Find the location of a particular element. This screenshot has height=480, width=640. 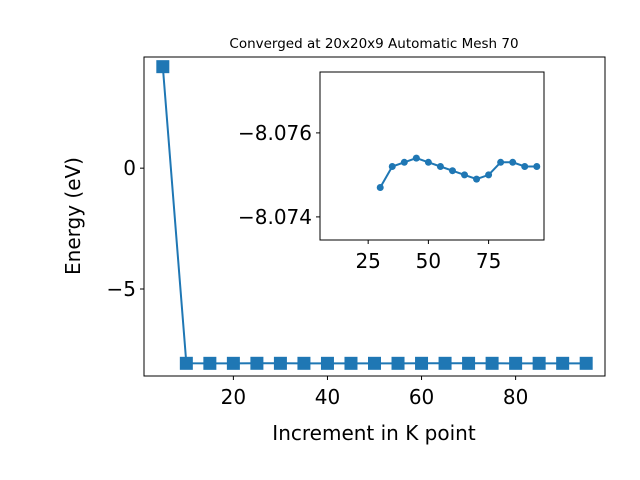

chart-title: Converged at 20x20x9 Automatic Mesh 70 is located at coordinates (373, 44).